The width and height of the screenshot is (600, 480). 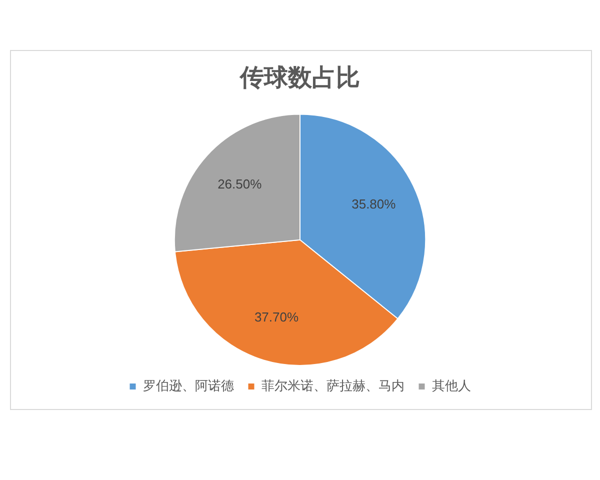 I want to click on data-label: 26.50%, so click(x=240, y=184).